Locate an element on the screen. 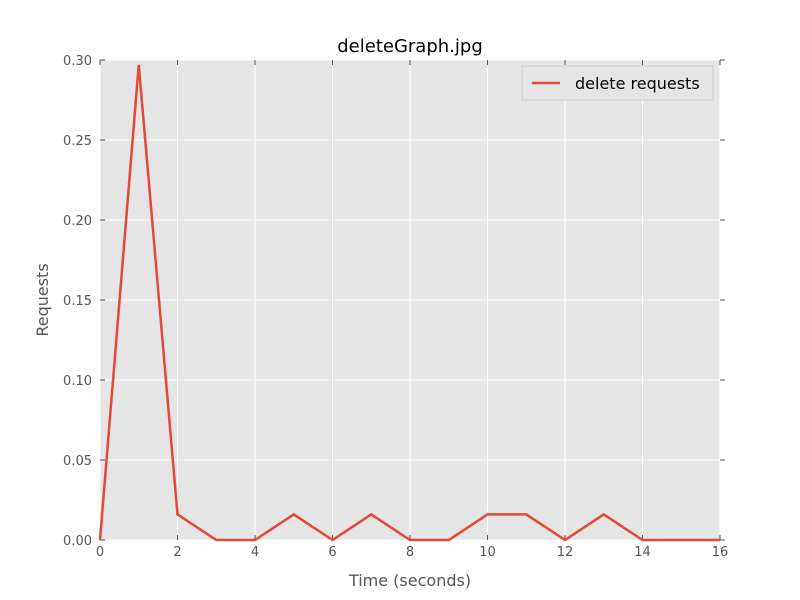 The width and height of the screenshot is (800, 600). y-tick-label: 0.25 is located at coordinates (77, 141).